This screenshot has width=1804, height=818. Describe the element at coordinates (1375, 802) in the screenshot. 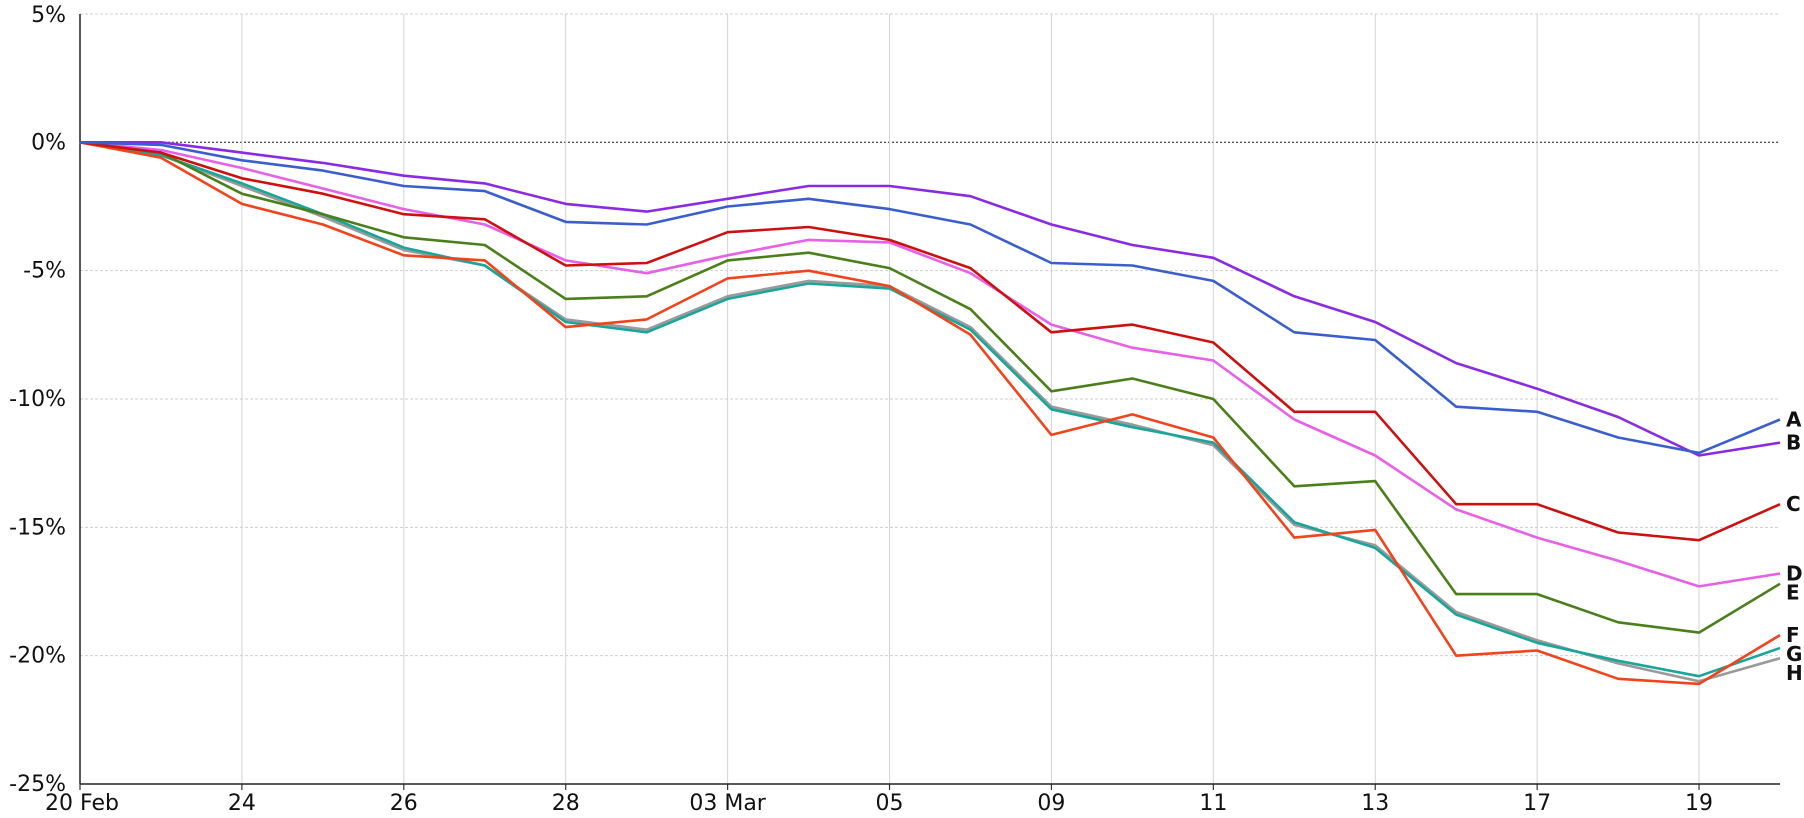

I see `x-tick-label: 13` at that location.